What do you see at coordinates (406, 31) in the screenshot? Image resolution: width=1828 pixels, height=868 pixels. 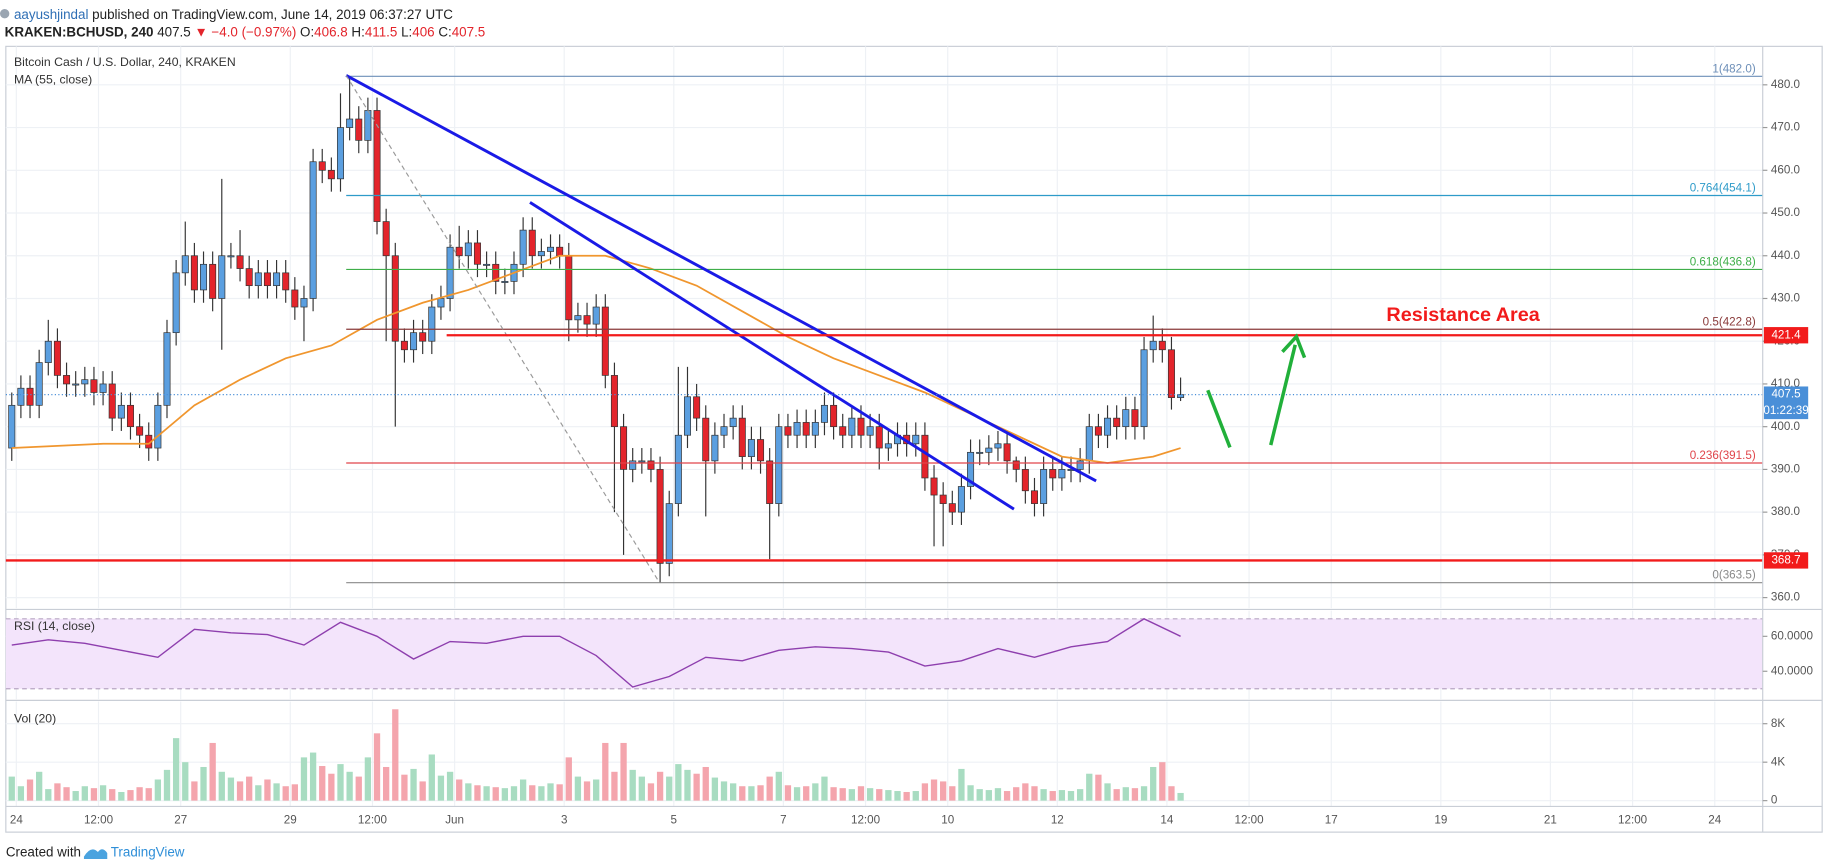 I see `l-label: L:` at bounding box center [406, 31].